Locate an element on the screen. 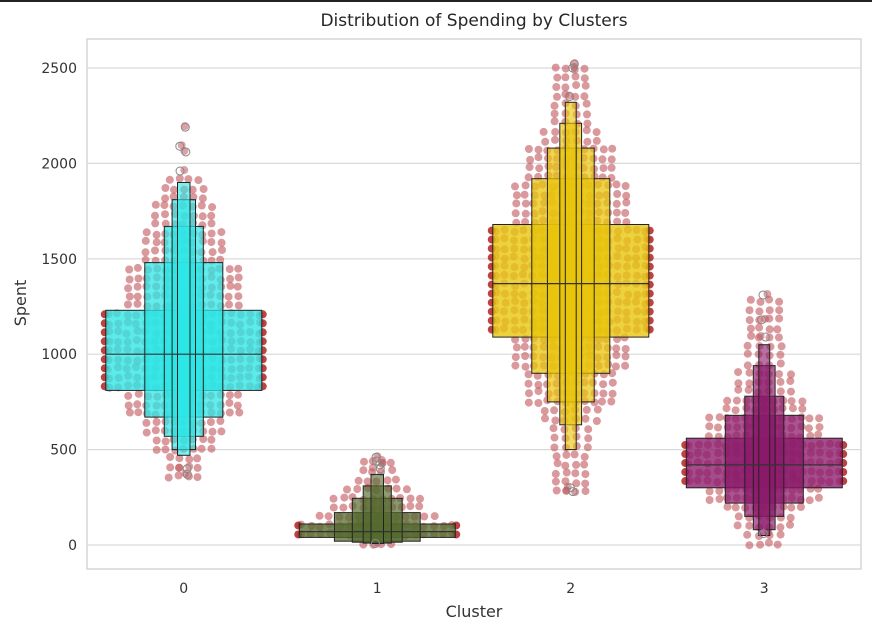  chart-title: Distribution of Spending by Clusters is located at coordinates (473, 21).